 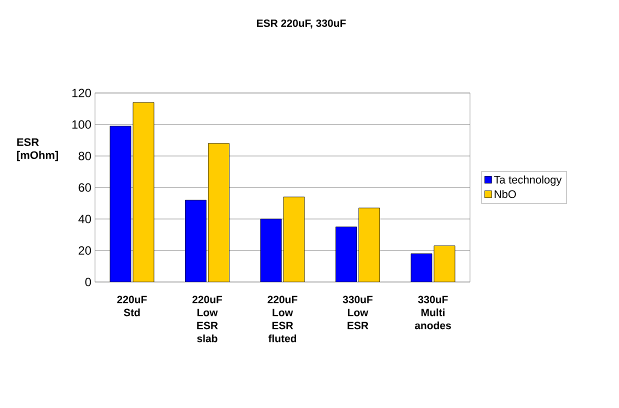 What do you see at coordinates (207, 319) in the screenshot?
I see `x-tick-label: 220uF Low ESR slab` at bounding box center [207, 319].